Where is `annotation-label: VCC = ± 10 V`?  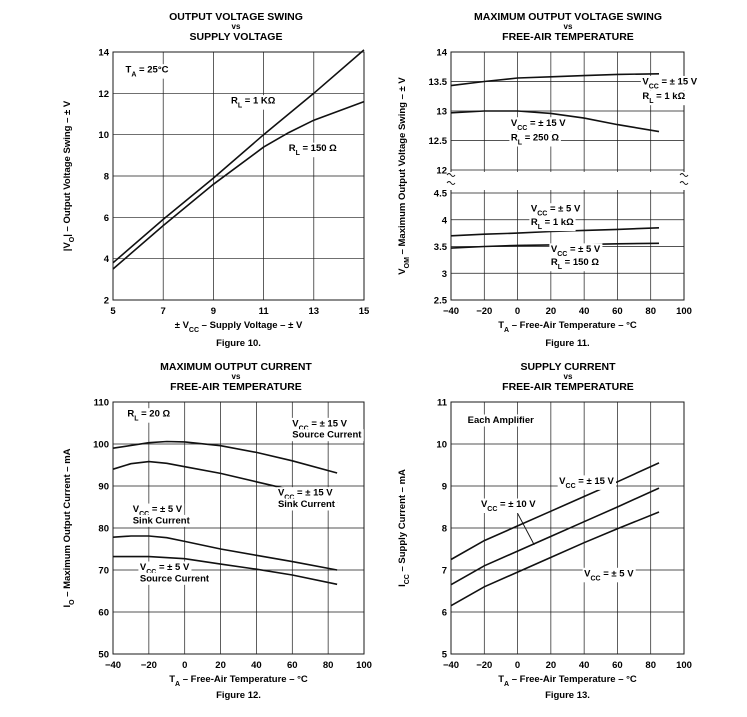
annotation-label: VCC = ± 10 V is located at coordinates (508, 506).